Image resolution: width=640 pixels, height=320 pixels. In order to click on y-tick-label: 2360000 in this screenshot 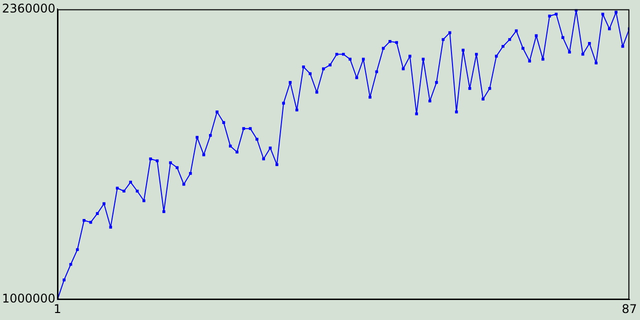, I will do `click(29, 8)`.